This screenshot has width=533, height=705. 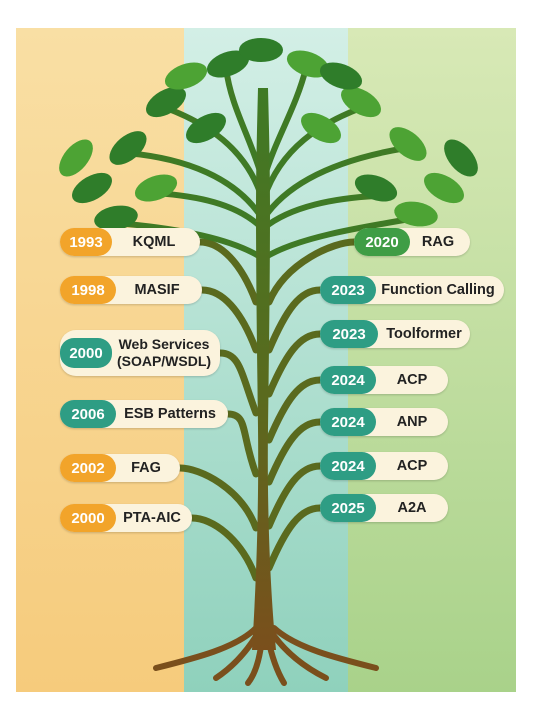 I want to click on milestone-label: Web Services (SOAP/WSDL), so click(x=164, y=352).